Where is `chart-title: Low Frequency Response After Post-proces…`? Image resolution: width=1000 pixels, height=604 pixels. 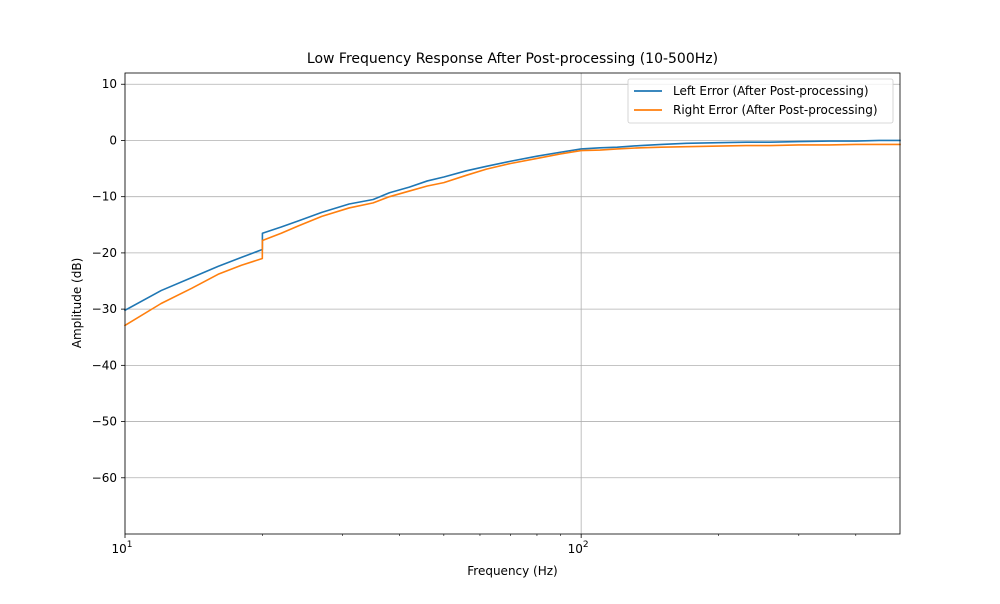 chart-title: Low Frequency Response After Post-proces… is located at coordinates (512, 59).